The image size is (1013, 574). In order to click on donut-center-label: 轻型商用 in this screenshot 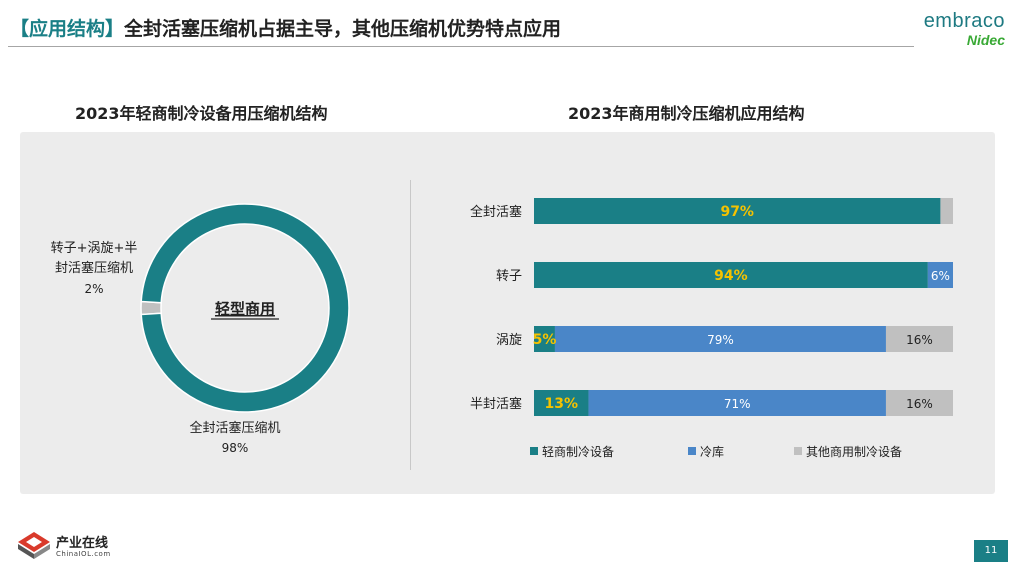, I will do `click(245, 309)`.